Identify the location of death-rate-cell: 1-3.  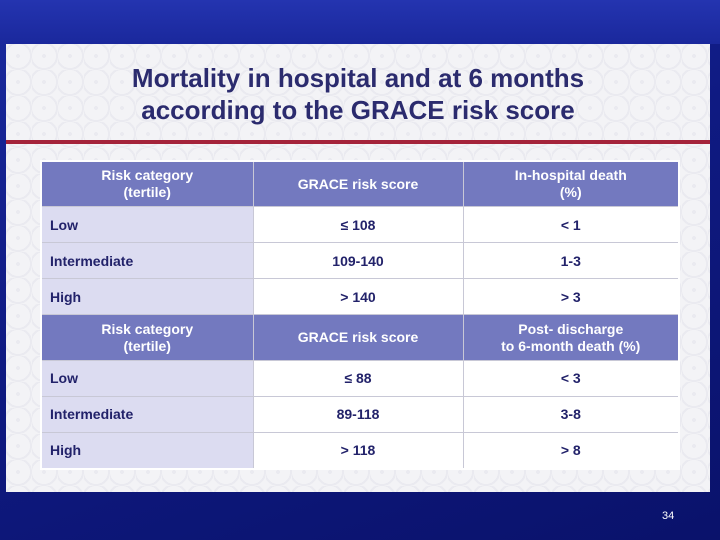
(571, 261).